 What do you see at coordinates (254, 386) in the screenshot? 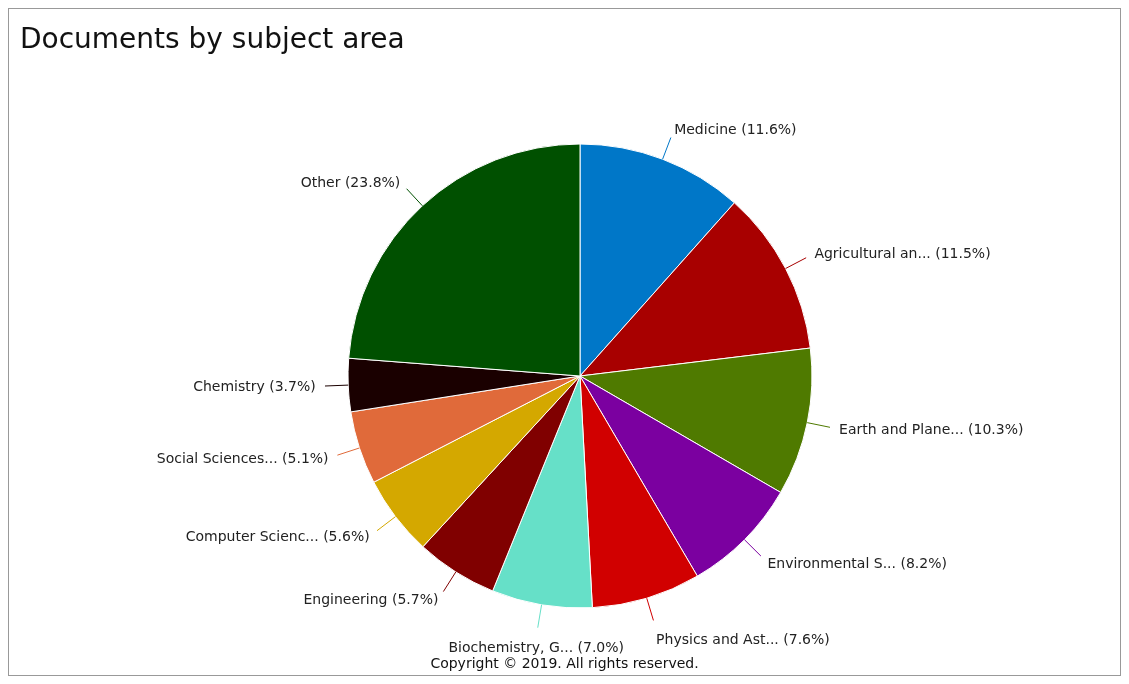
I see `slice-label: Chemistry (3.7%)` at bounding box center [254, 386].